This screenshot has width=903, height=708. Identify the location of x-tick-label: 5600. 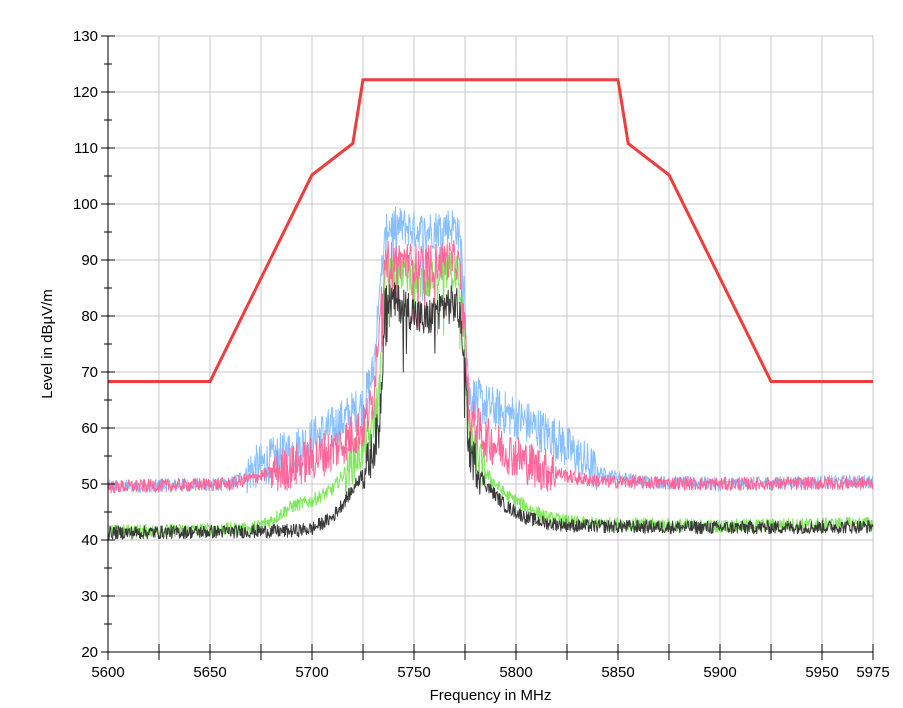
(107, 672).